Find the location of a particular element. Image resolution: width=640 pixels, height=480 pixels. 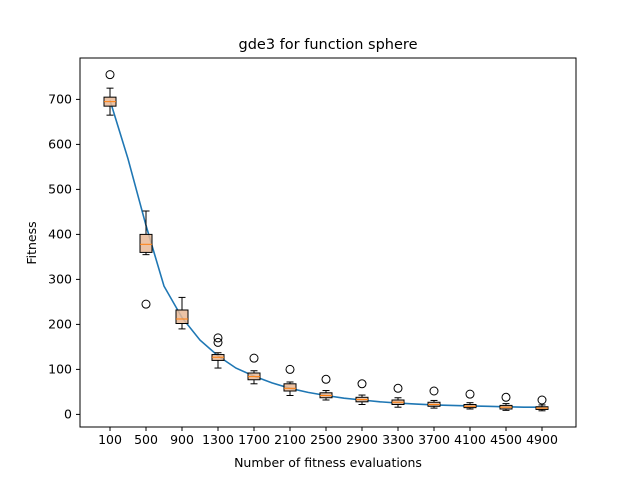

y-tick-label: 500 is located at coordinates (60, 188).